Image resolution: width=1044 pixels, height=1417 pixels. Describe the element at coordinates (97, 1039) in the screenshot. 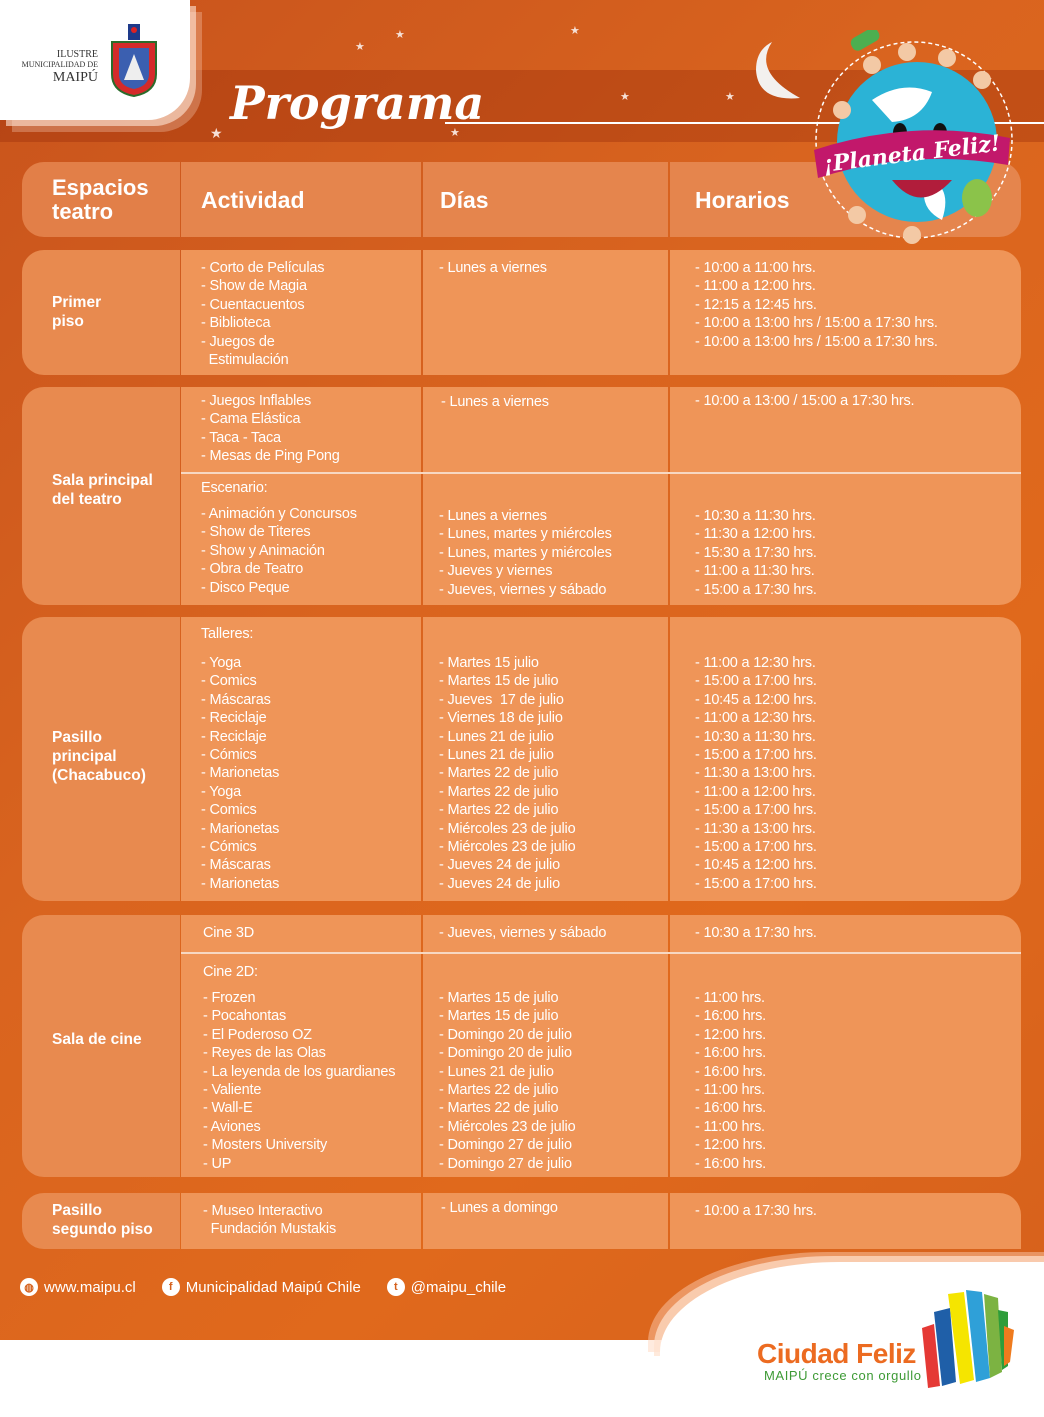

I see `section-label: Sala de cine` at that location.